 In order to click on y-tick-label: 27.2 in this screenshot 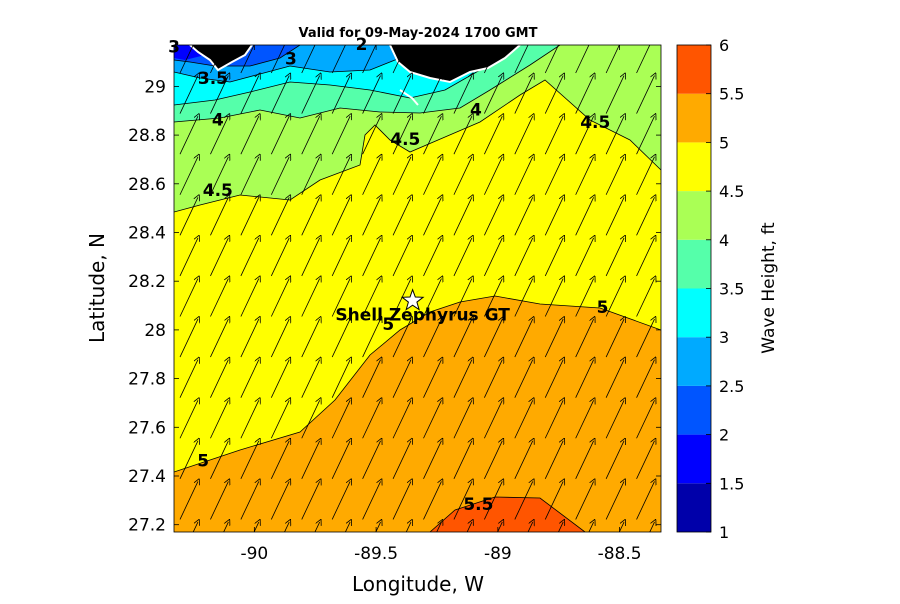, I will do `click(147, 526)`.